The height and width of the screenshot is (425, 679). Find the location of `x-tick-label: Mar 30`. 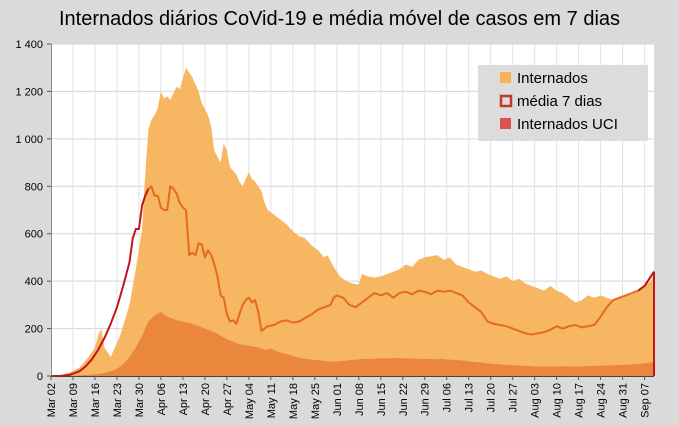

x-tick-label: Mar 30 is located at coordinates (140, 400).